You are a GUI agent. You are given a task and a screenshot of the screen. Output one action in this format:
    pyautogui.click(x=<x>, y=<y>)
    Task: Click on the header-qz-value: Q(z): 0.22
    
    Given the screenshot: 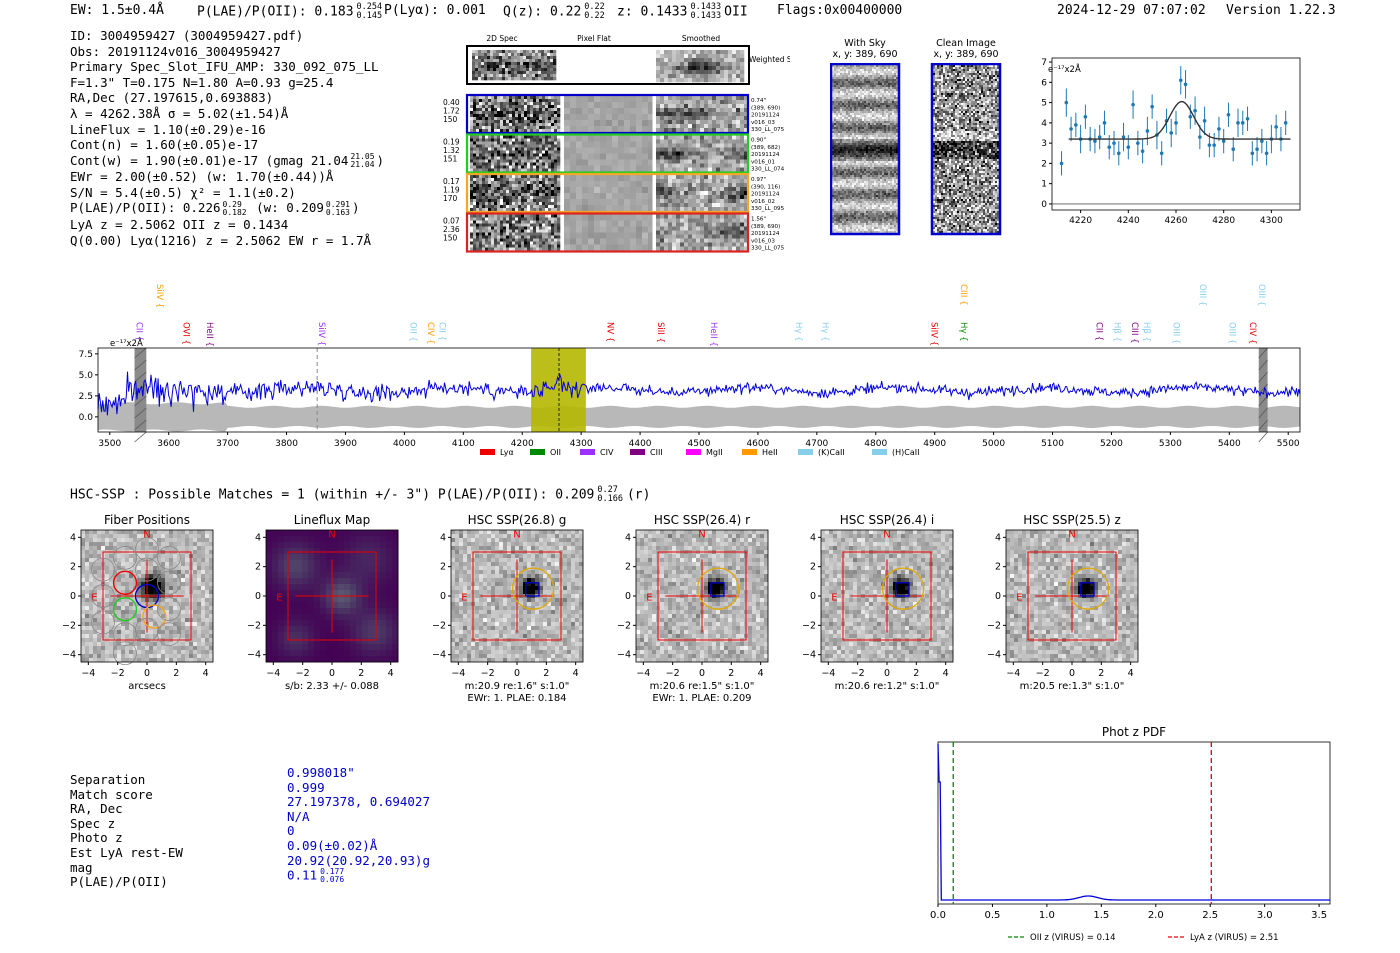 What is the action you would take?
    pyautogui.click(x=542, y=12)
    